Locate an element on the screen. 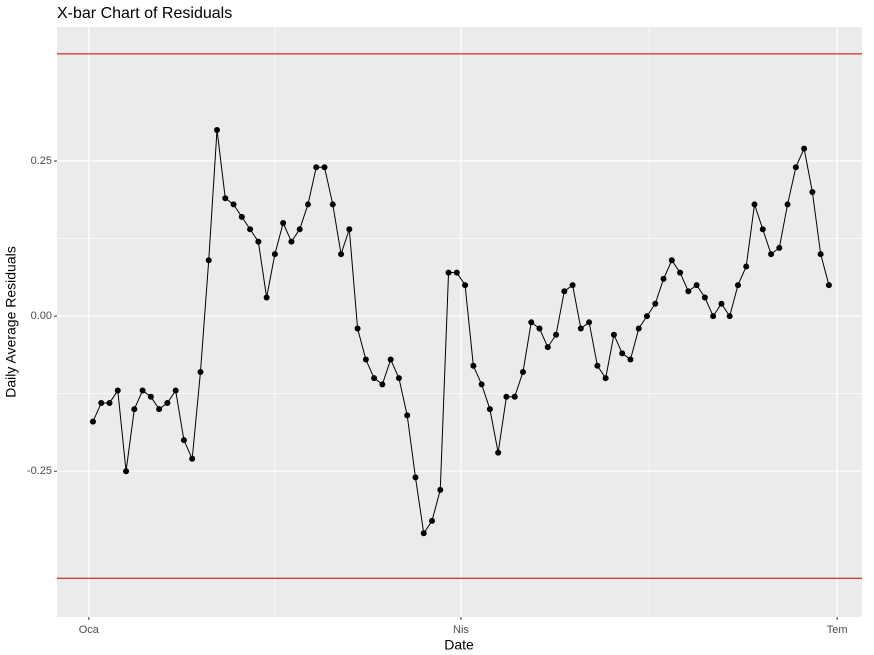 This screenshot has width=874, height=655. y-tick-label: 0.25 is located at coordinates (41, 161).